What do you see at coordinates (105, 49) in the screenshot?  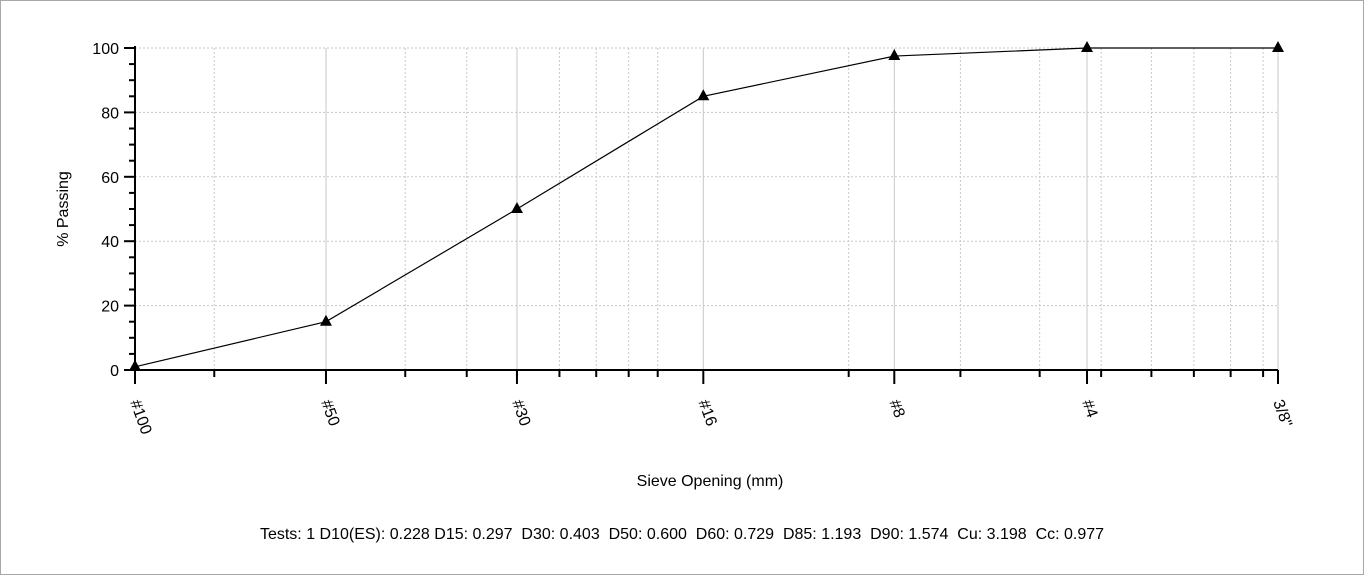 I see `y-tick-label: 100` at bounding box center [105, 49].